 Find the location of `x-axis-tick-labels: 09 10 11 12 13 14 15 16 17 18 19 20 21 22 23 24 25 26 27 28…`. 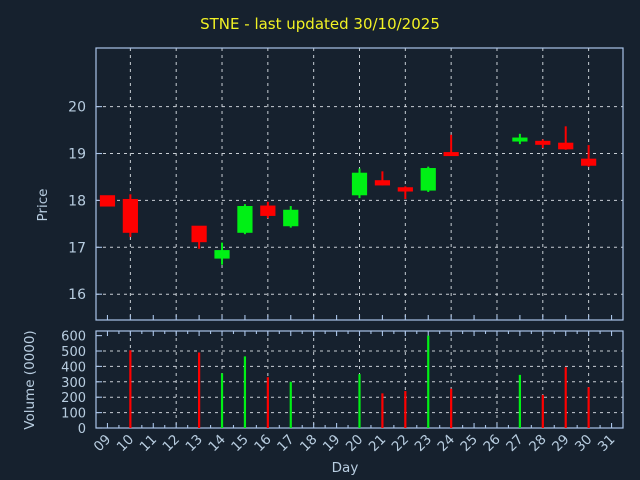

x-axis-tick-labels: 09 10 11 12 13 14 15 16 17 18 19 20 21 22 23 24 25 26 27 28… is located at coordinates (355, 443).